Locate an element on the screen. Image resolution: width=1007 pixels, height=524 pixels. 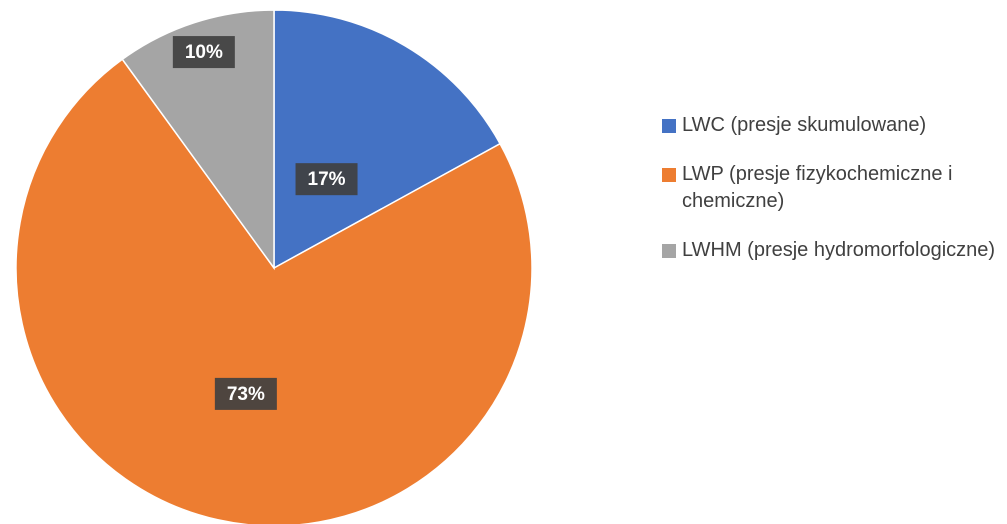
data-label-text: 10% is located at coordinates (204, 52).